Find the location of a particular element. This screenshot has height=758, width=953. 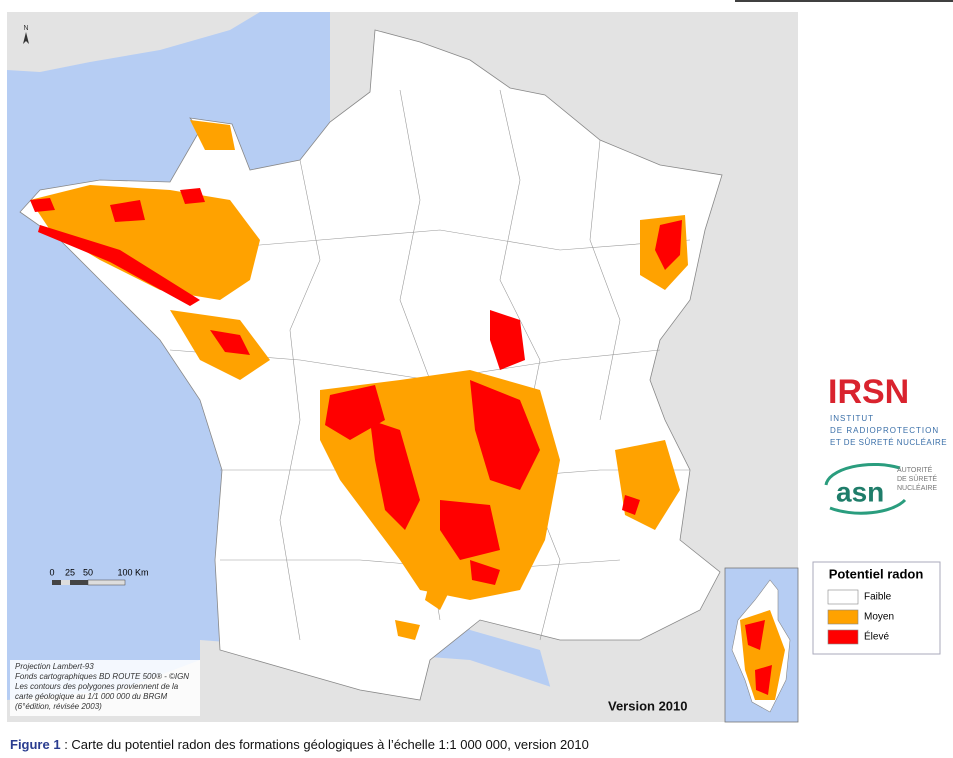

north-label: N is located at coordinates (25, 28).